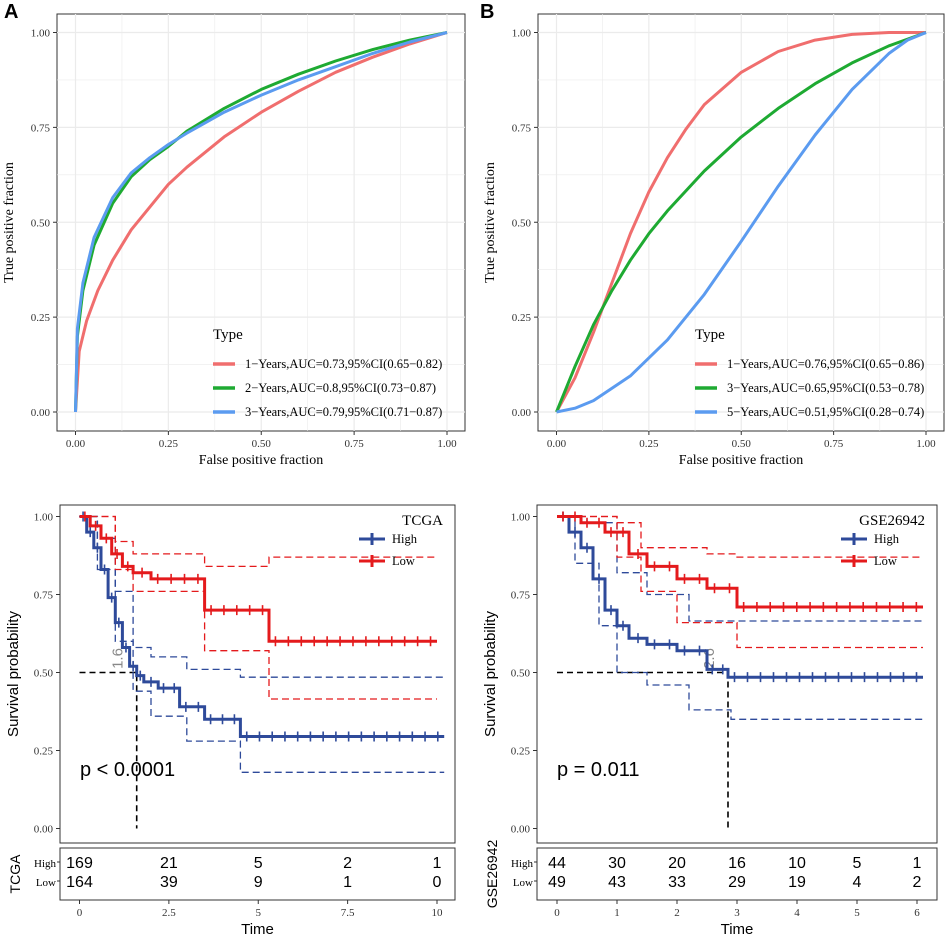 The width and height of the screenshot is (948, 938). I want to click on risk-count: 30, so click(617, 863).